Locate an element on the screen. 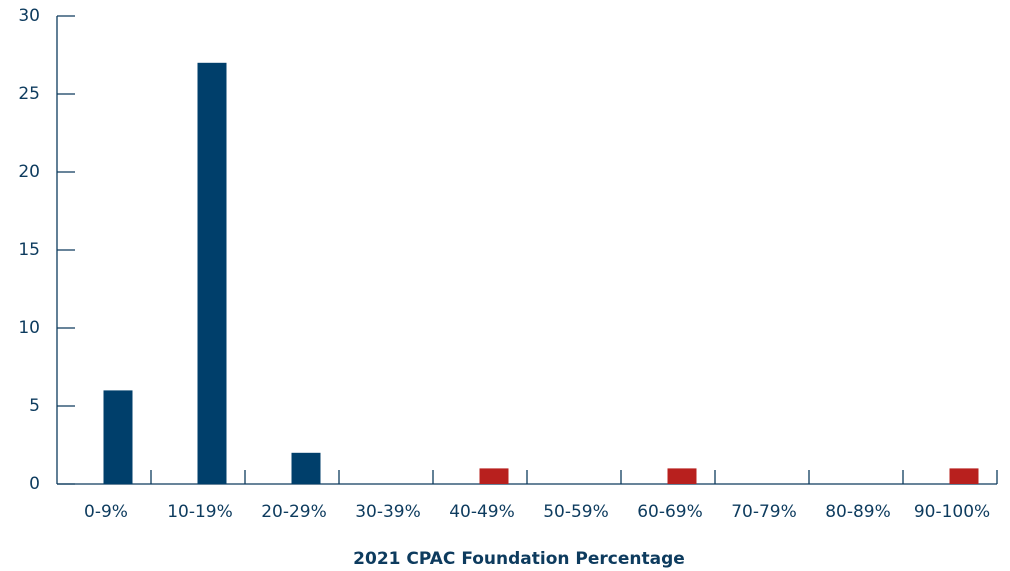  y-tick-label: 25 is located at coordinates (29, 94).